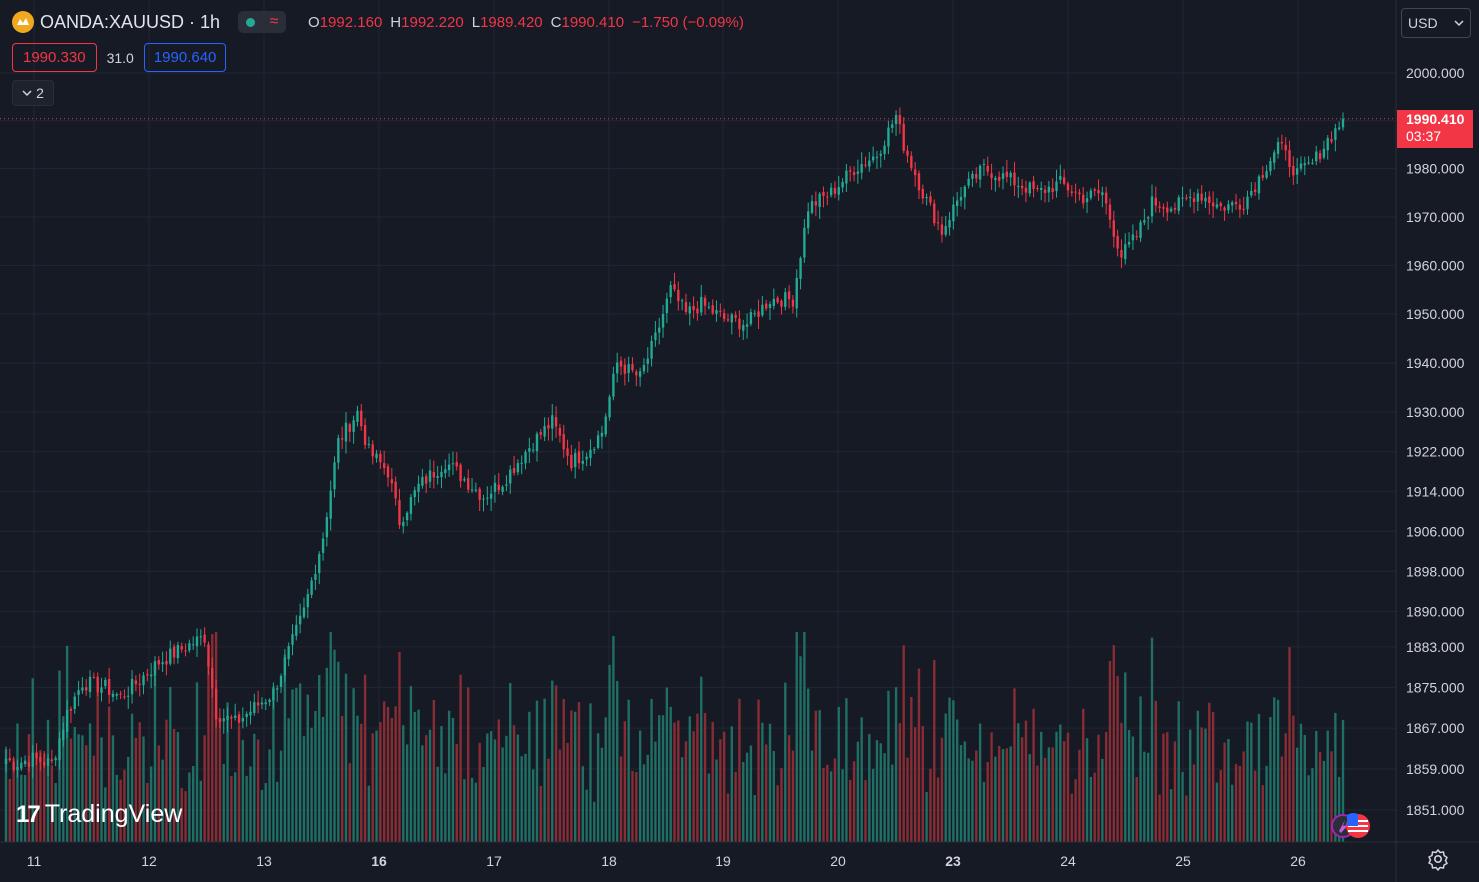  Describe the element at coordinates (250, 22) in the screenshot. I see `market-dot-icon` at that location.